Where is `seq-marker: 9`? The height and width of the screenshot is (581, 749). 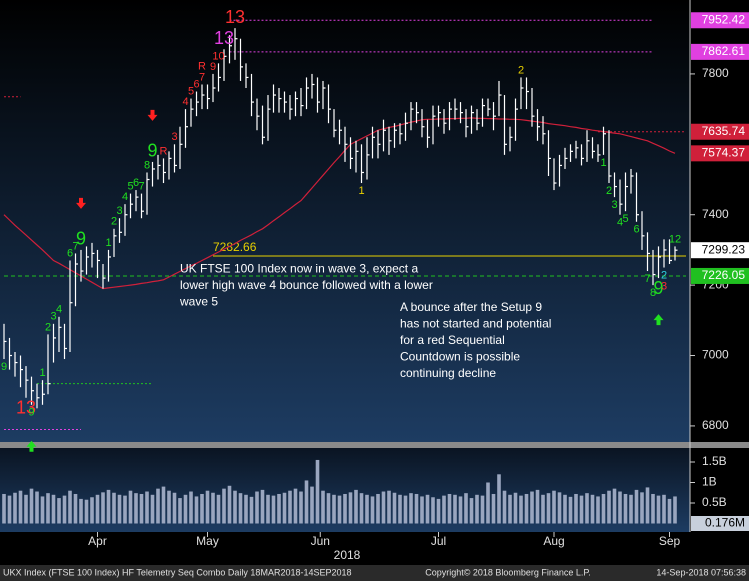 seq-marker: 9 is located at coordinates (658, 288).